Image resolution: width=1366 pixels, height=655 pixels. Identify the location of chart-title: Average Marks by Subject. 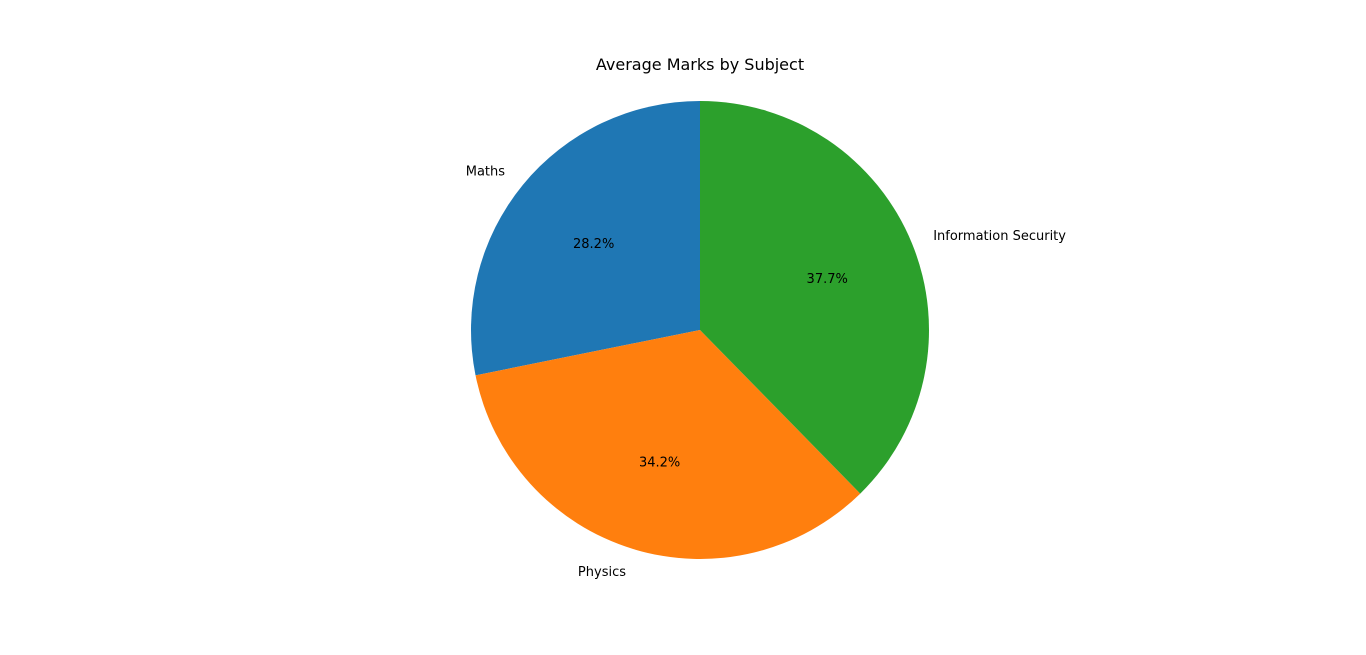
(700, 64).